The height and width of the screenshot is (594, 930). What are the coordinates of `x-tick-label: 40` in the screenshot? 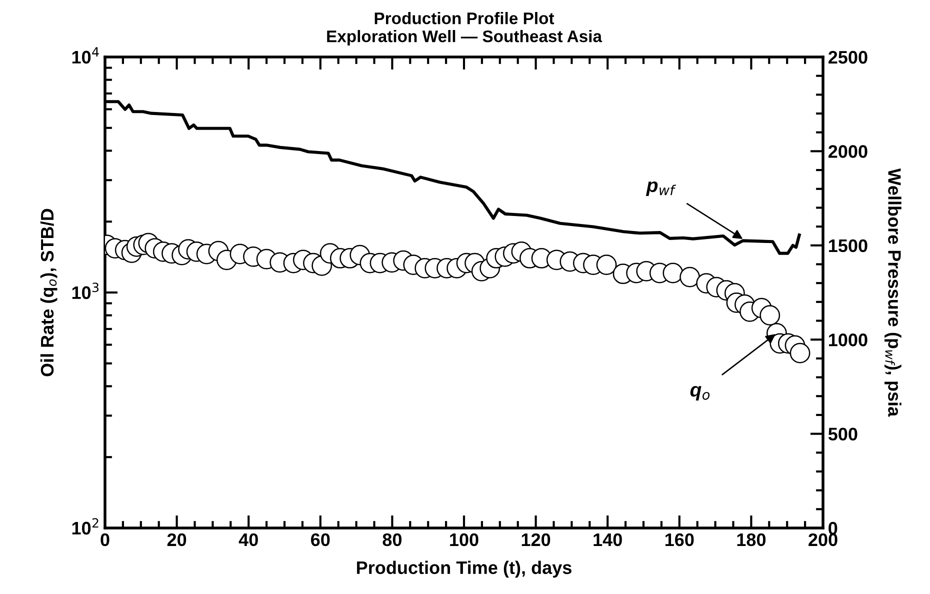 It's located at (248, 539).